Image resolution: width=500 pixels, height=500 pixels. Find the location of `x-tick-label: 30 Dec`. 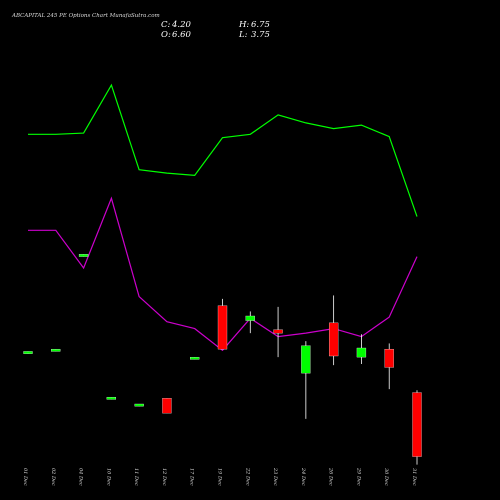

x-tick-label: 30 Dec is located at coordinates (386, 477).